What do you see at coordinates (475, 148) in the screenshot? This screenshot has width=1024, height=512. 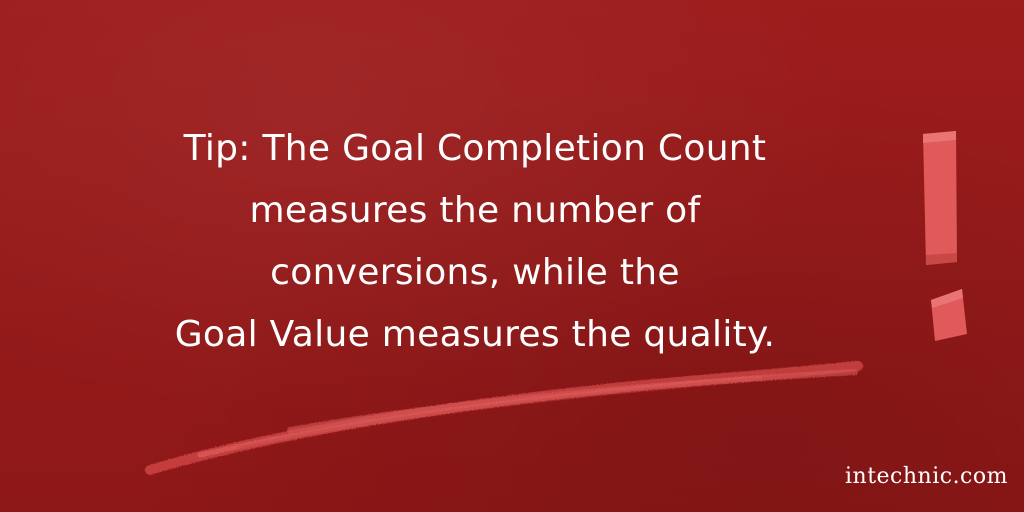 I see `tip-line-1: Tip: The Goal Completion Count` at bounding box center [475, 148].